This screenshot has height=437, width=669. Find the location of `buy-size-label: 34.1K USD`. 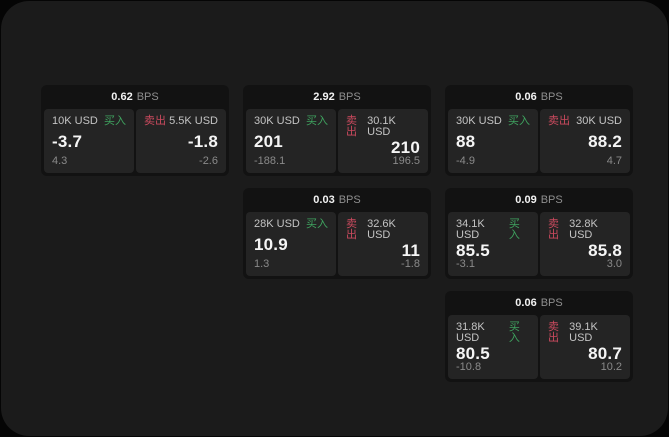

buy-size-label: 34.1K USD is located at coordinates (470, 229).